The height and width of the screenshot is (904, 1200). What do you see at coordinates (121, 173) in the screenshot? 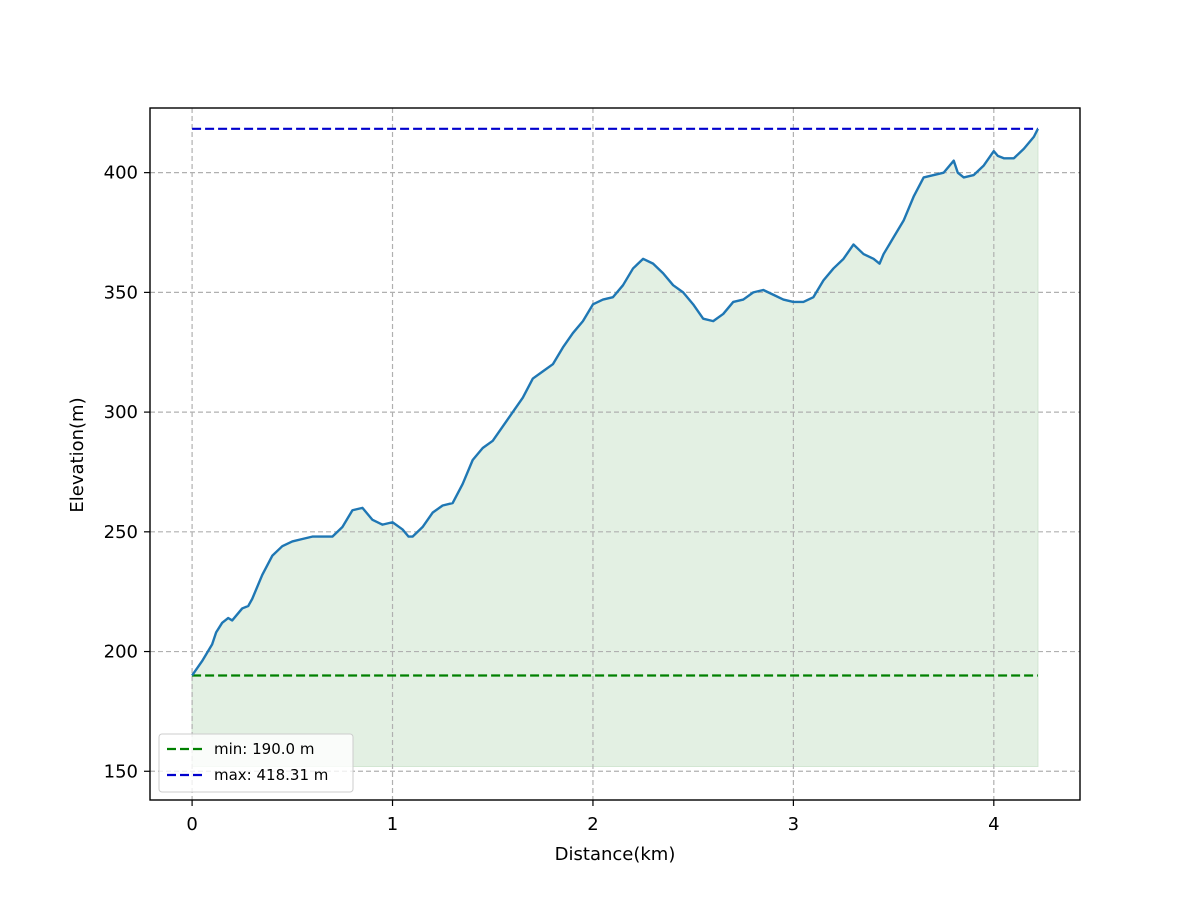
I see `y-tick-label: 400` at bounding box center [121, 173].